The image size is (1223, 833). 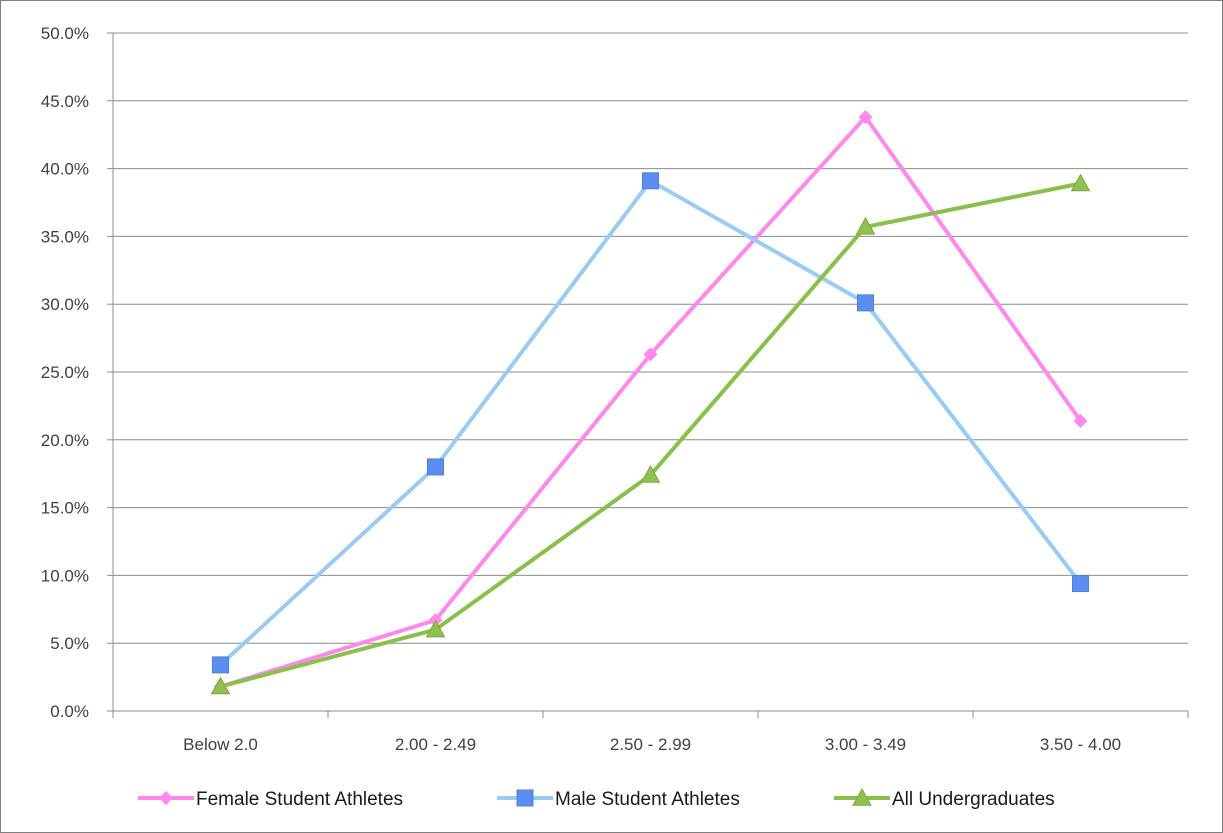 I want to click on legend-label: Female Student Athletes, so click(x=299, y=799).